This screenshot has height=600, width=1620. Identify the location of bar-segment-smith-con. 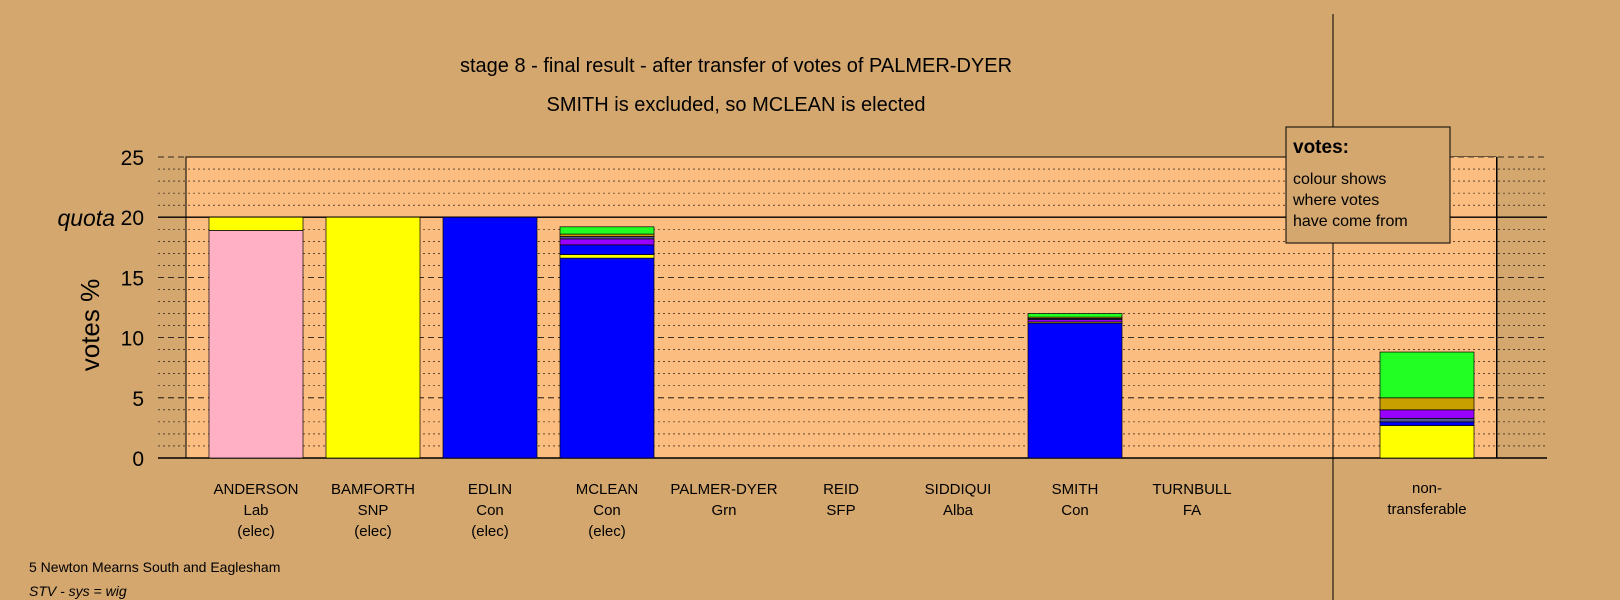
(1075, 390).